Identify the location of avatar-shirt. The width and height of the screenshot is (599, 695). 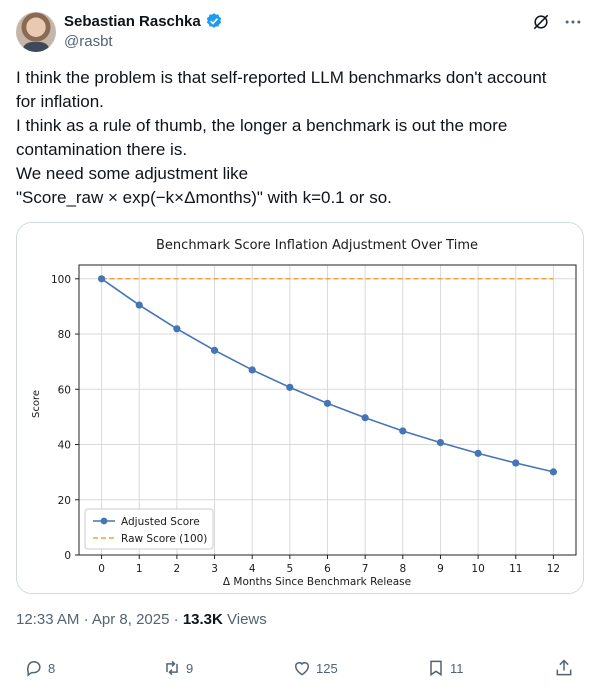
(36, 47).